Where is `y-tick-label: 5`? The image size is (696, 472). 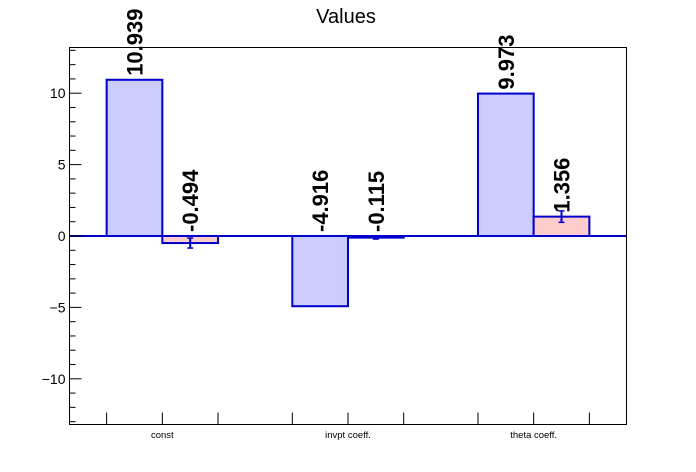
y-tick-label: 5 is located at coordinates (62, 165).